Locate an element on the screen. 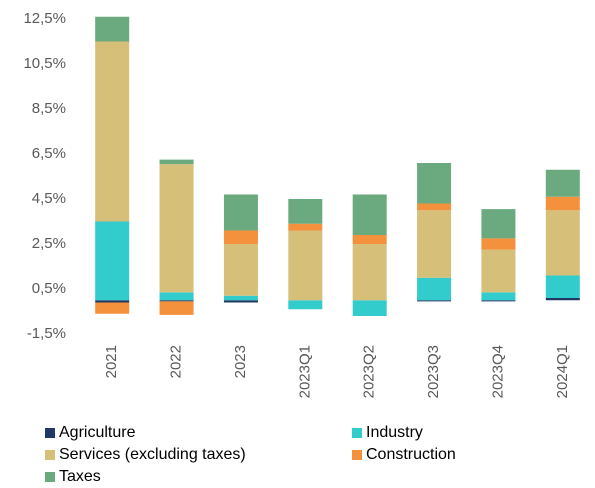 This screenshot has width=595, height=488. legend-label: Construction is located at coordinates (411, 454).